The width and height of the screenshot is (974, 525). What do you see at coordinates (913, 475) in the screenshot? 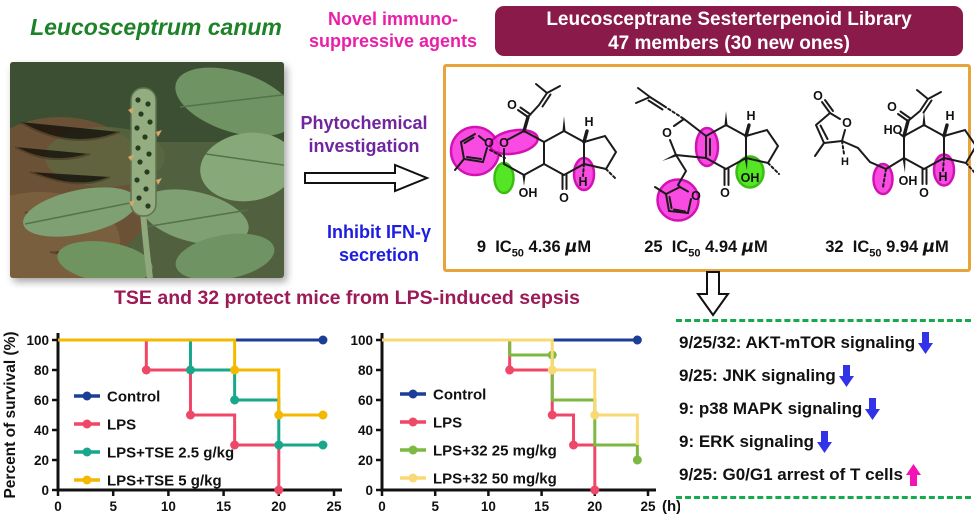
I see `up-trend-arrow-icon` at bounding box center [913, 475].